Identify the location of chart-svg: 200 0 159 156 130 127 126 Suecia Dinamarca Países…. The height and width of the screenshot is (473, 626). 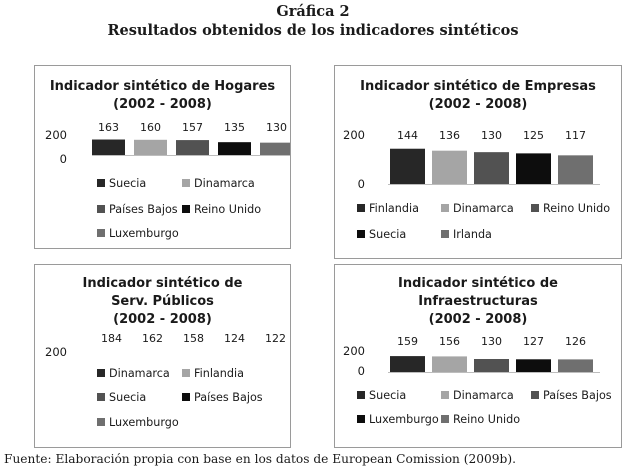
(477, 380).